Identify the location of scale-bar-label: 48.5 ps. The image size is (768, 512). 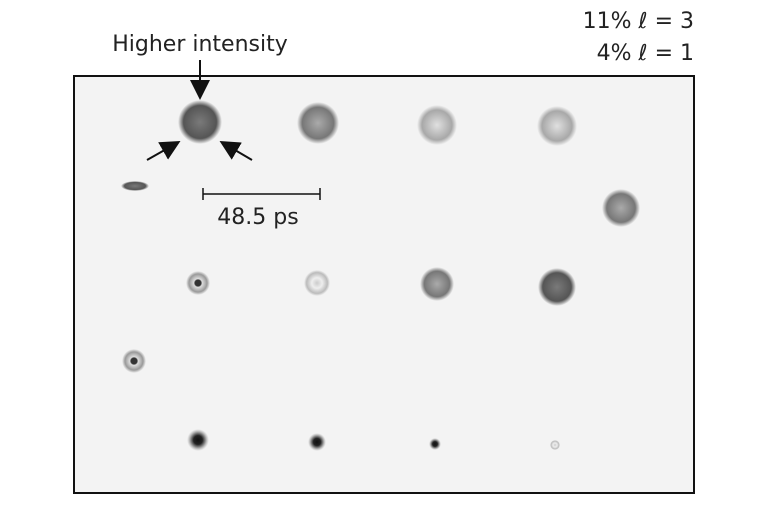
(257, 217).